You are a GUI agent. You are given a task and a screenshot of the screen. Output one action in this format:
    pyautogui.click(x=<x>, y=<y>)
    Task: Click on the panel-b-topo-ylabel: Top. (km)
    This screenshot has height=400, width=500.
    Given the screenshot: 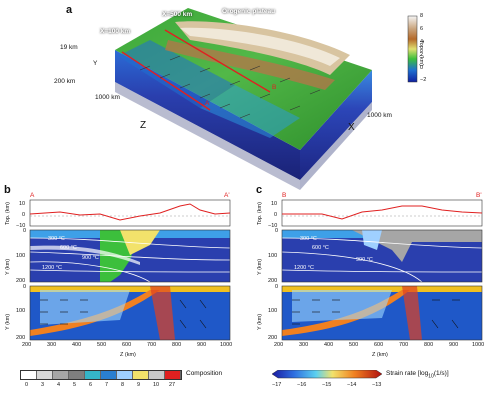 What is the action you would take?
    pyautogui.click(x=8, y=213)
    